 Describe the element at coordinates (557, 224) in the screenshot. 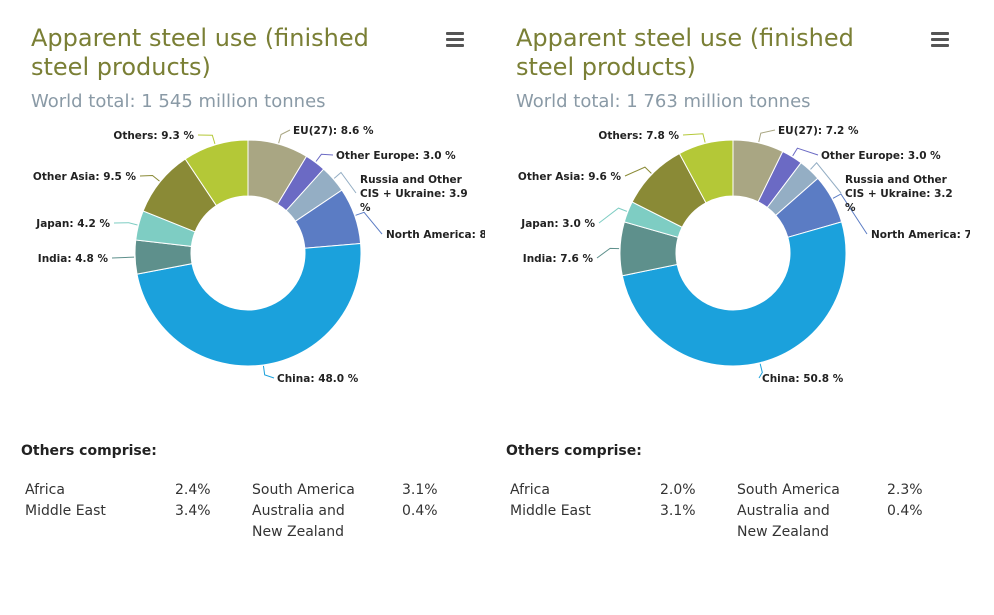

I see `data-label: Japan: 3.0 %` at that location.